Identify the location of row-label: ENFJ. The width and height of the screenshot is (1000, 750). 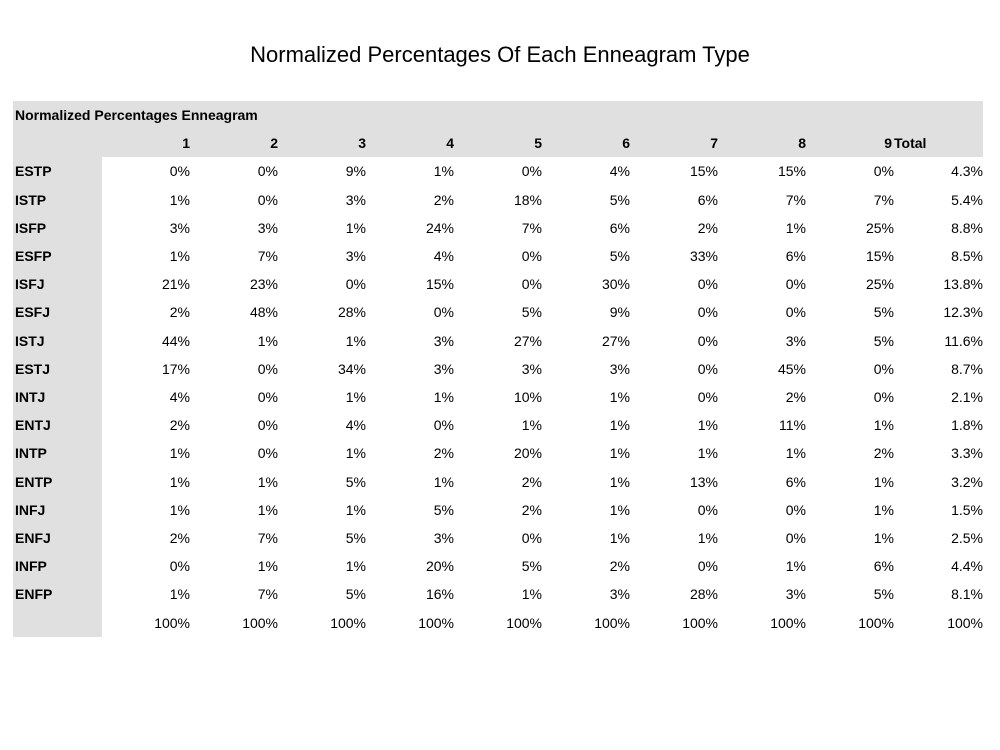
(57, 538).